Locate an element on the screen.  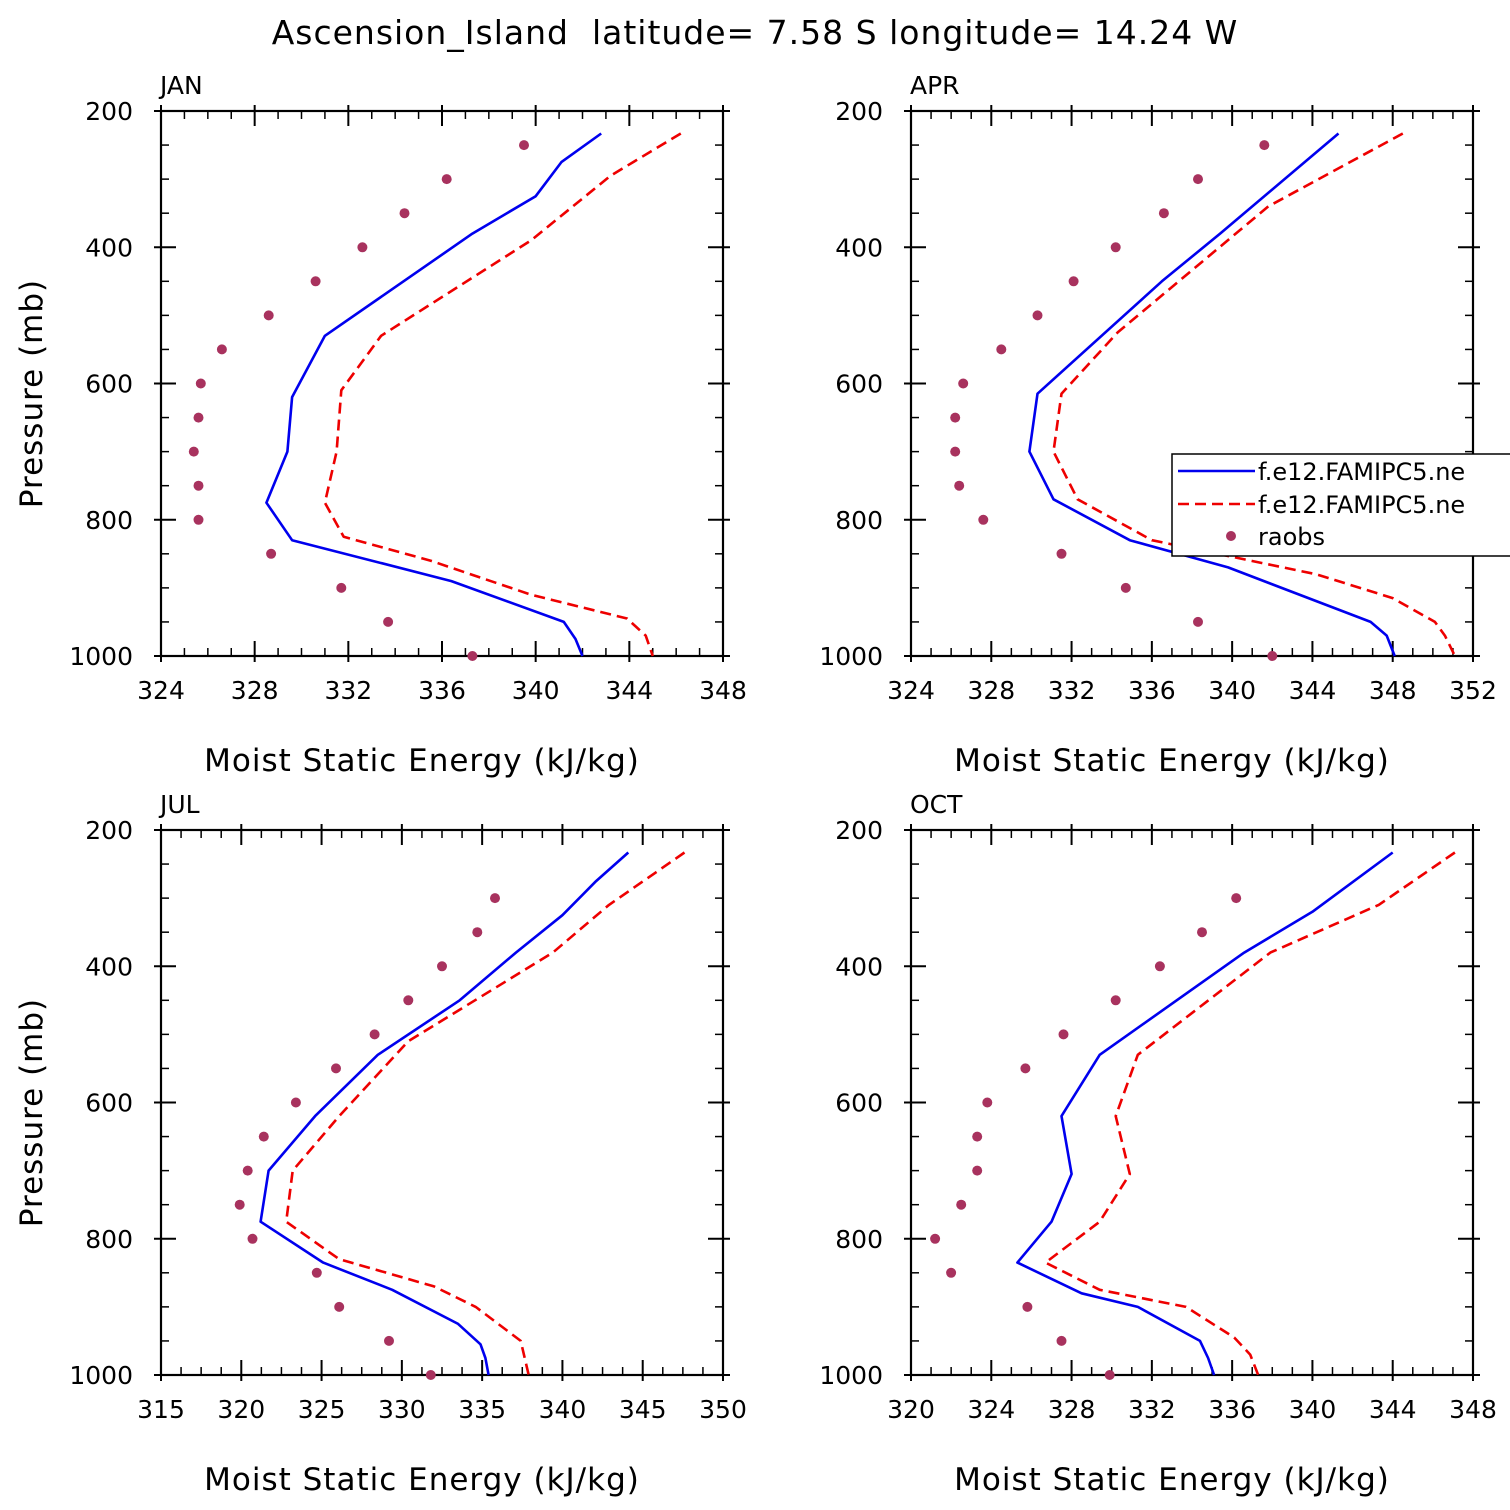
legend: f.e12.FAMIPC5.ne f.e12.FAMIPC5.ne raobs is located at coordinates (1340, 505).